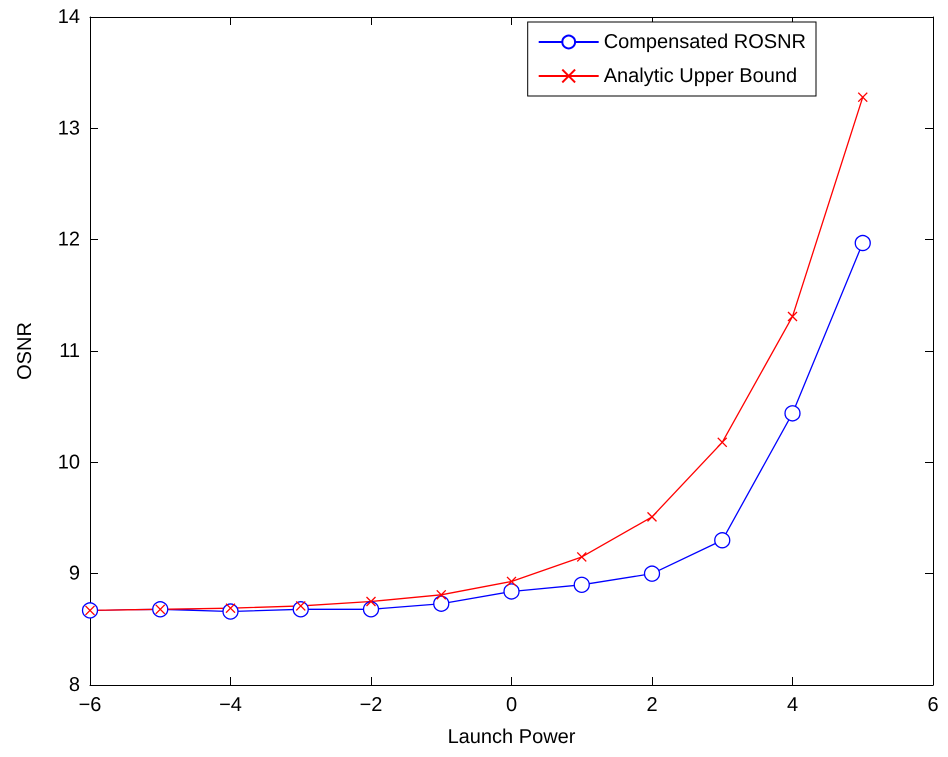 The height and width of the screenshot is (757, 948). I want to click on x-tick-label: 2, so click(652, 705).